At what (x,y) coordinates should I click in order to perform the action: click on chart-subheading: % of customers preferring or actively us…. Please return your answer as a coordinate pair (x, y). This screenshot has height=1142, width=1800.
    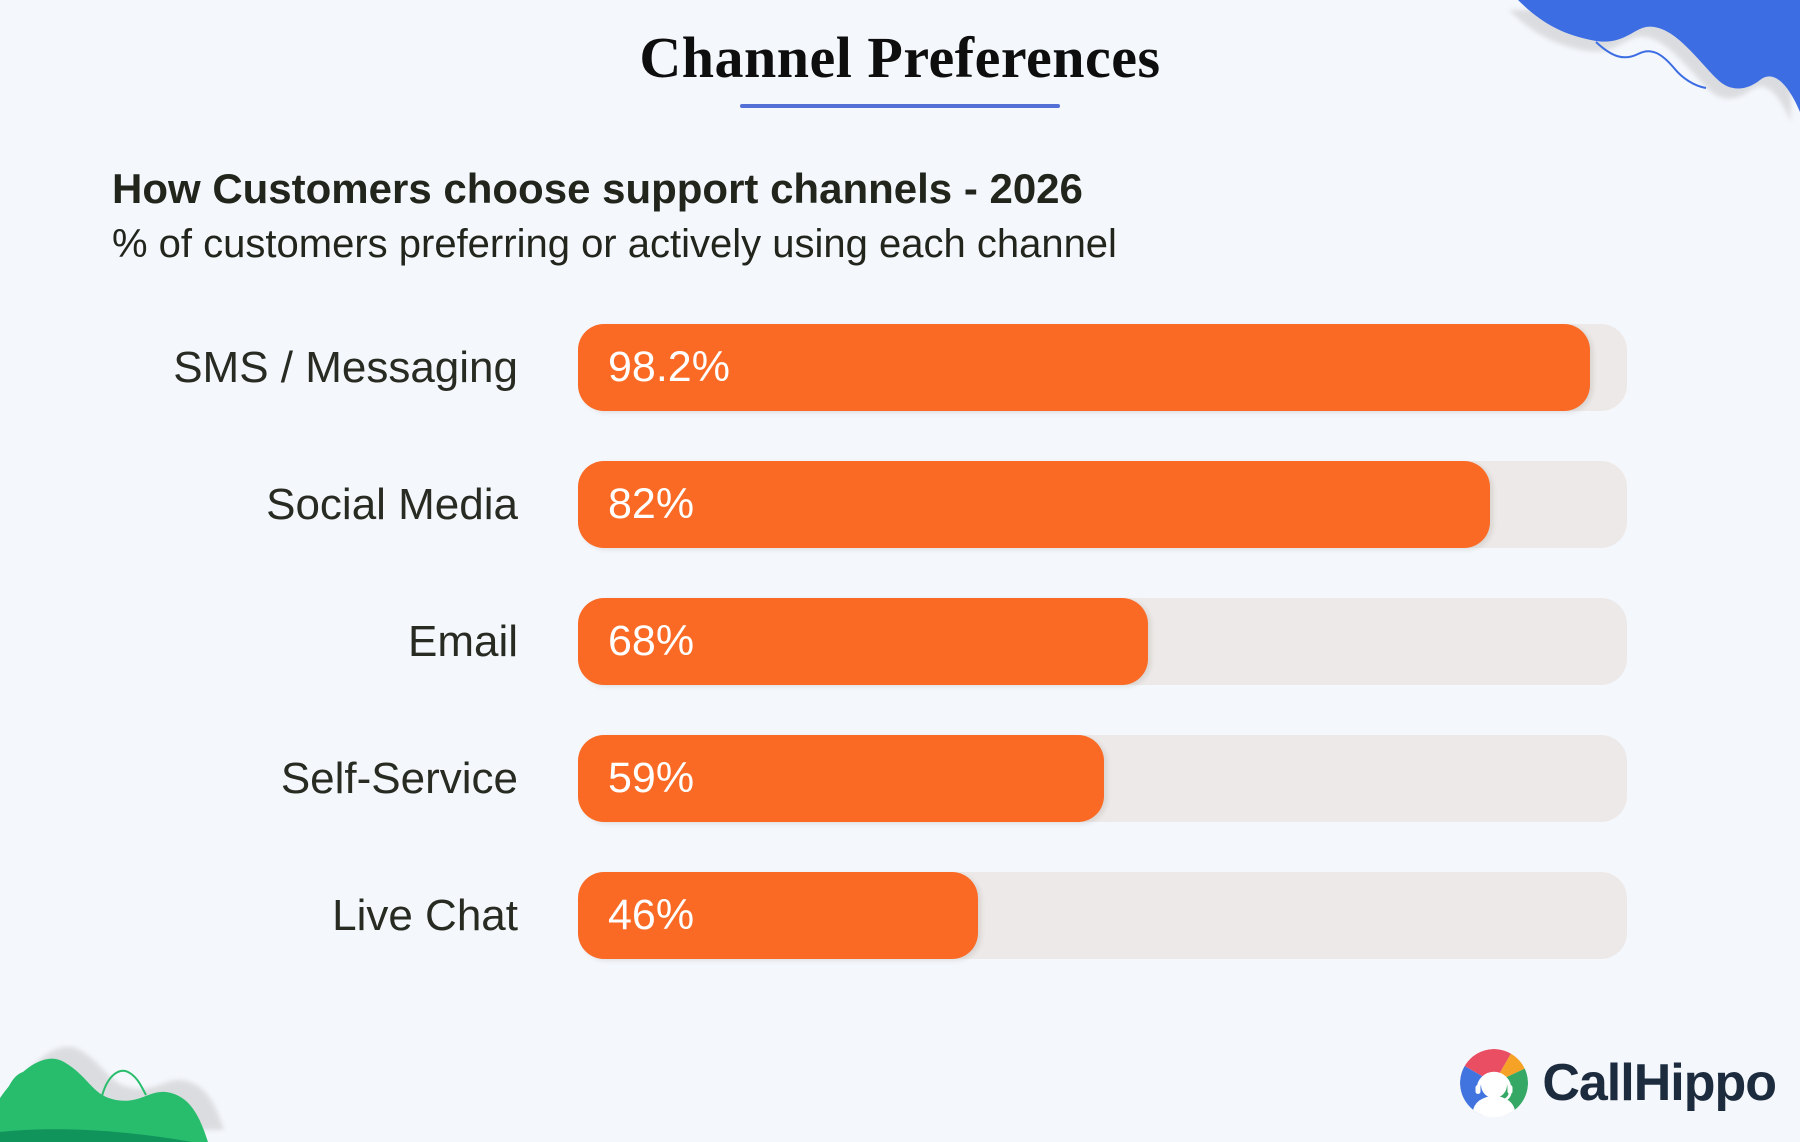
    Looking at the image, I should click on (614, 244).